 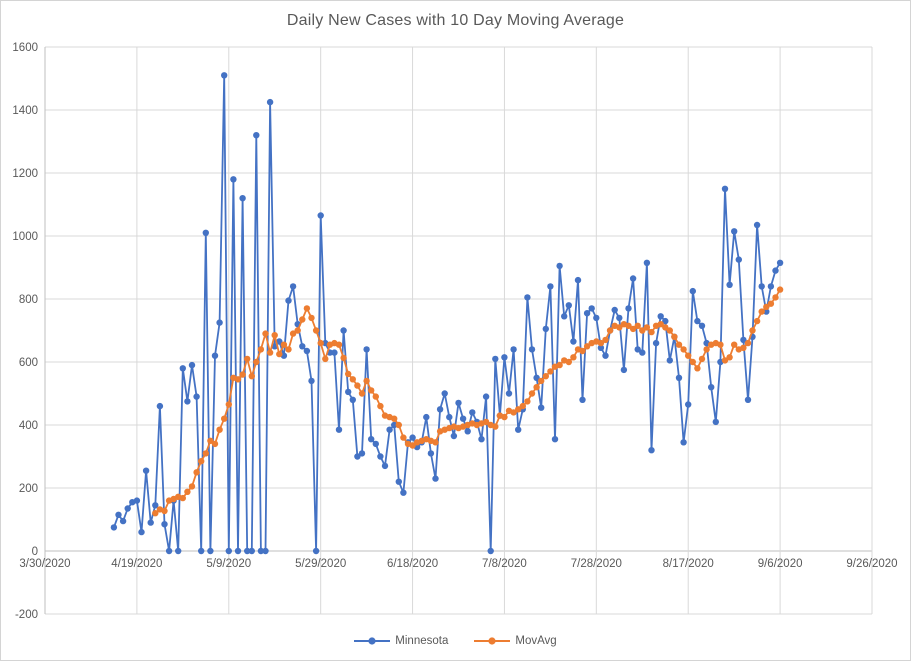 What do you see at coordinates (492, 641) in the screenshot?
I see `movavg-legend-marker-icon` at bounding box center [492, 641].